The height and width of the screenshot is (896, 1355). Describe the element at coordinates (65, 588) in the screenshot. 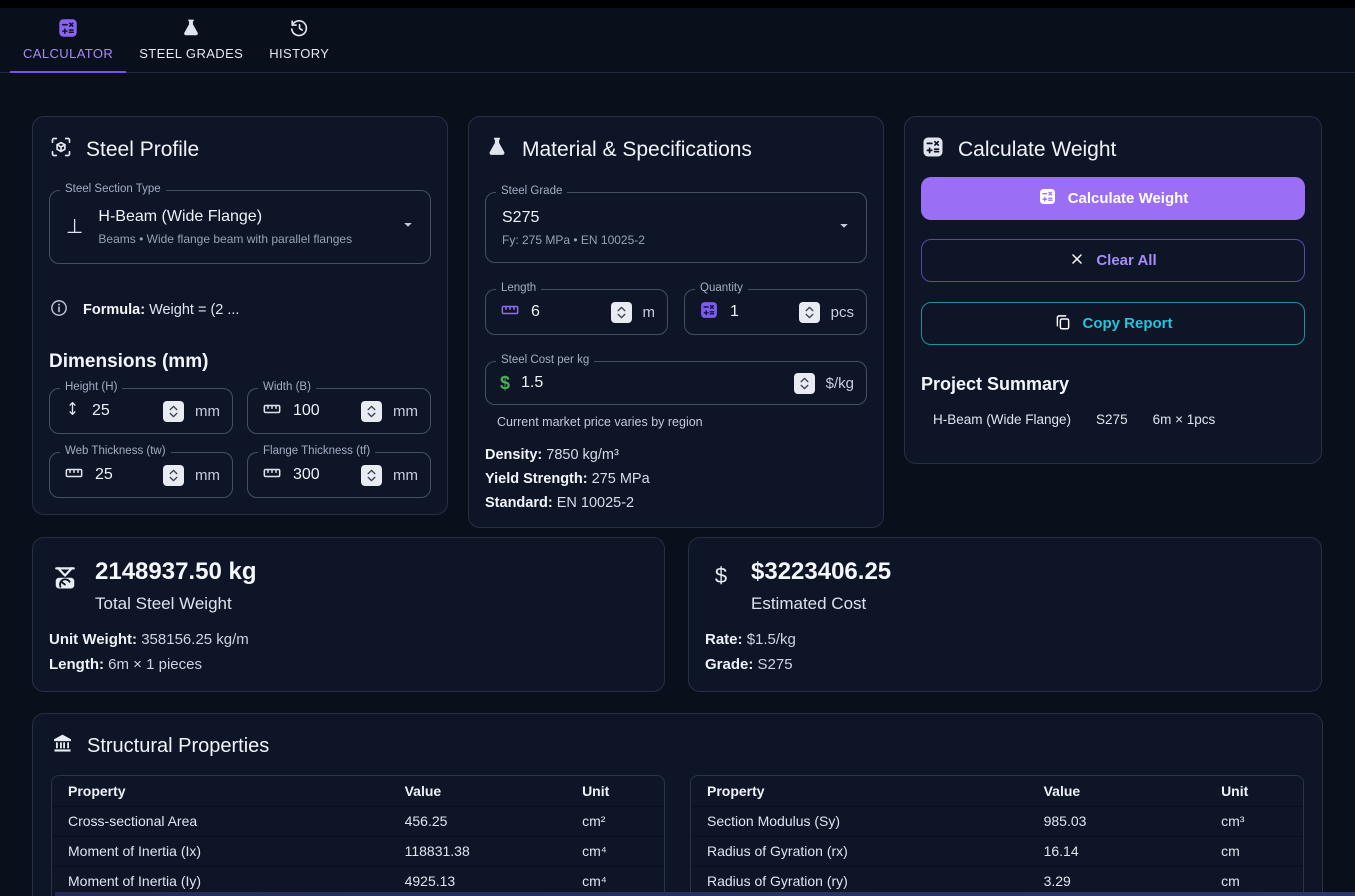

I see `scale-icon` at that location.